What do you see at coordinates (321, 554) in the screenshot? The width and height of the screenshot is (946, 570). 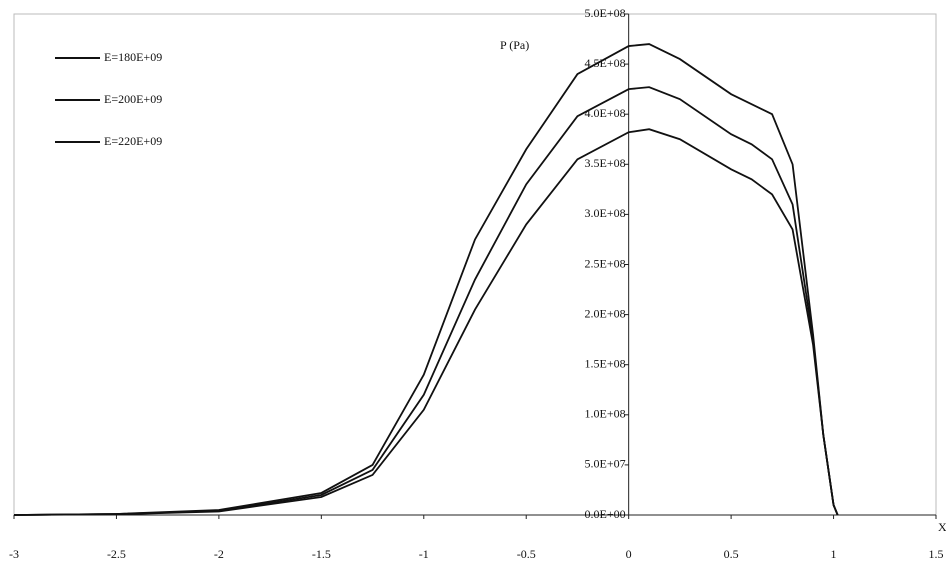 I see `x-tick-label: -1.5` at bounding box center [321, 554].